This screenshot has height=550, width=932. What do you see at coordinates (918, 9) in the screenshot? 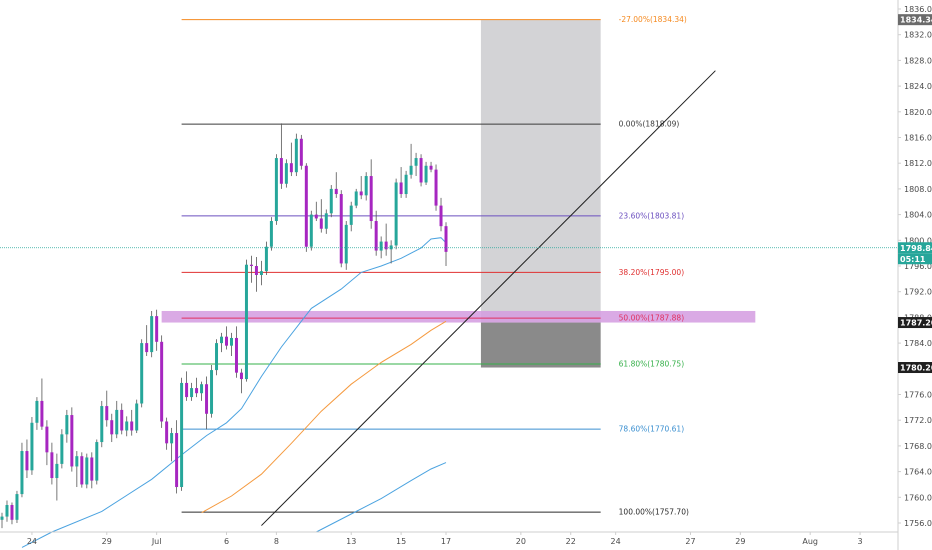
I see `y-tick-label: 1836.00` at bounding box center [918, 9].